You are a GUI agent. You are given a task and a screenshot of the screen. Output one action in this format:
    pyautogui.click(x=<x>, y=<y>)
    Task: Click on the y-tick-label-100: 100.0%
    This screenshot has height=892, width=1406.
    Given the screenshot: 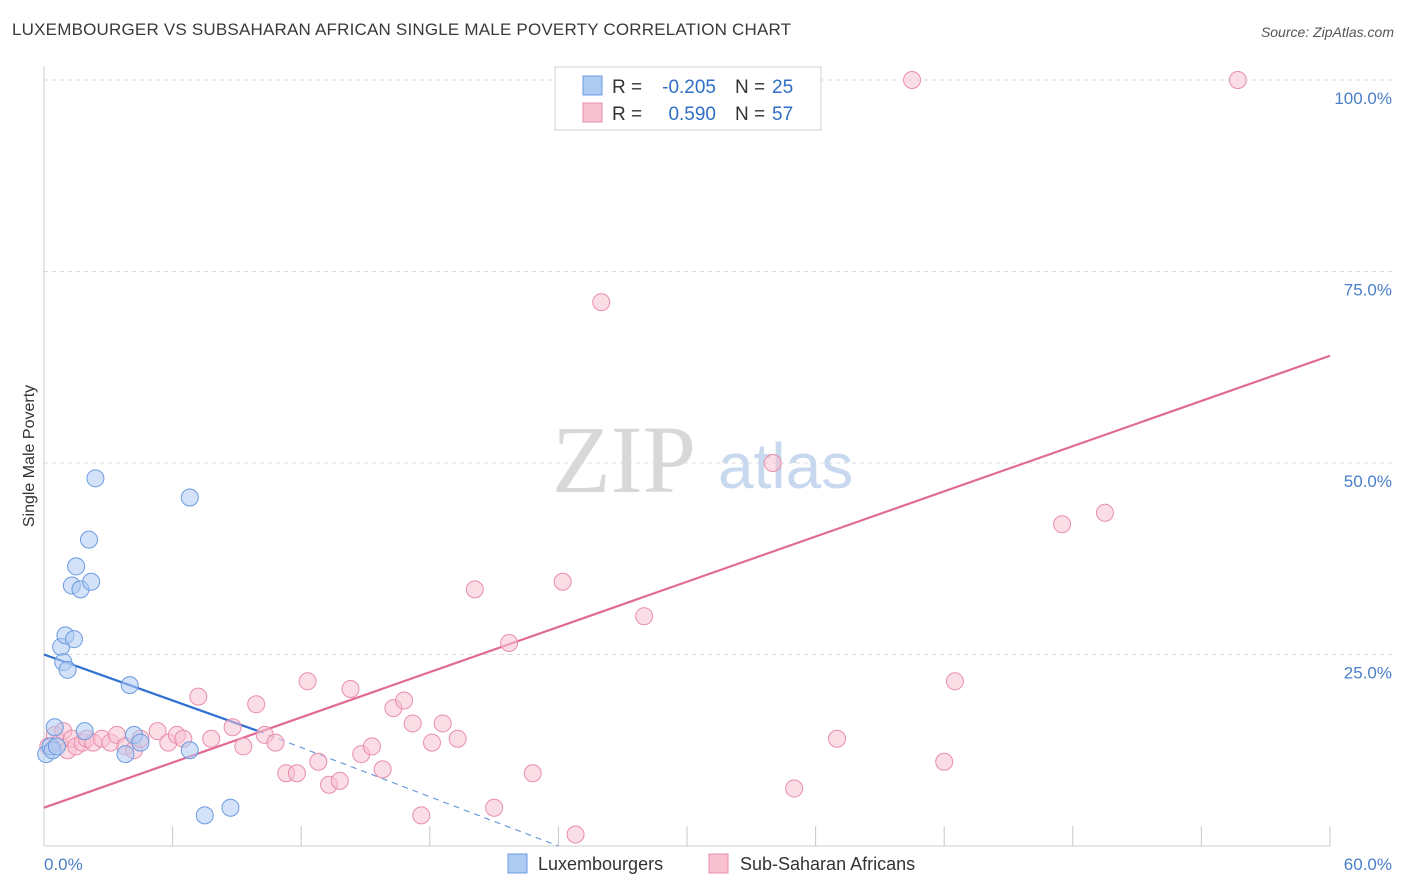 What is the action you would take?
    pyautogui.click(x=1363, y=98)
    